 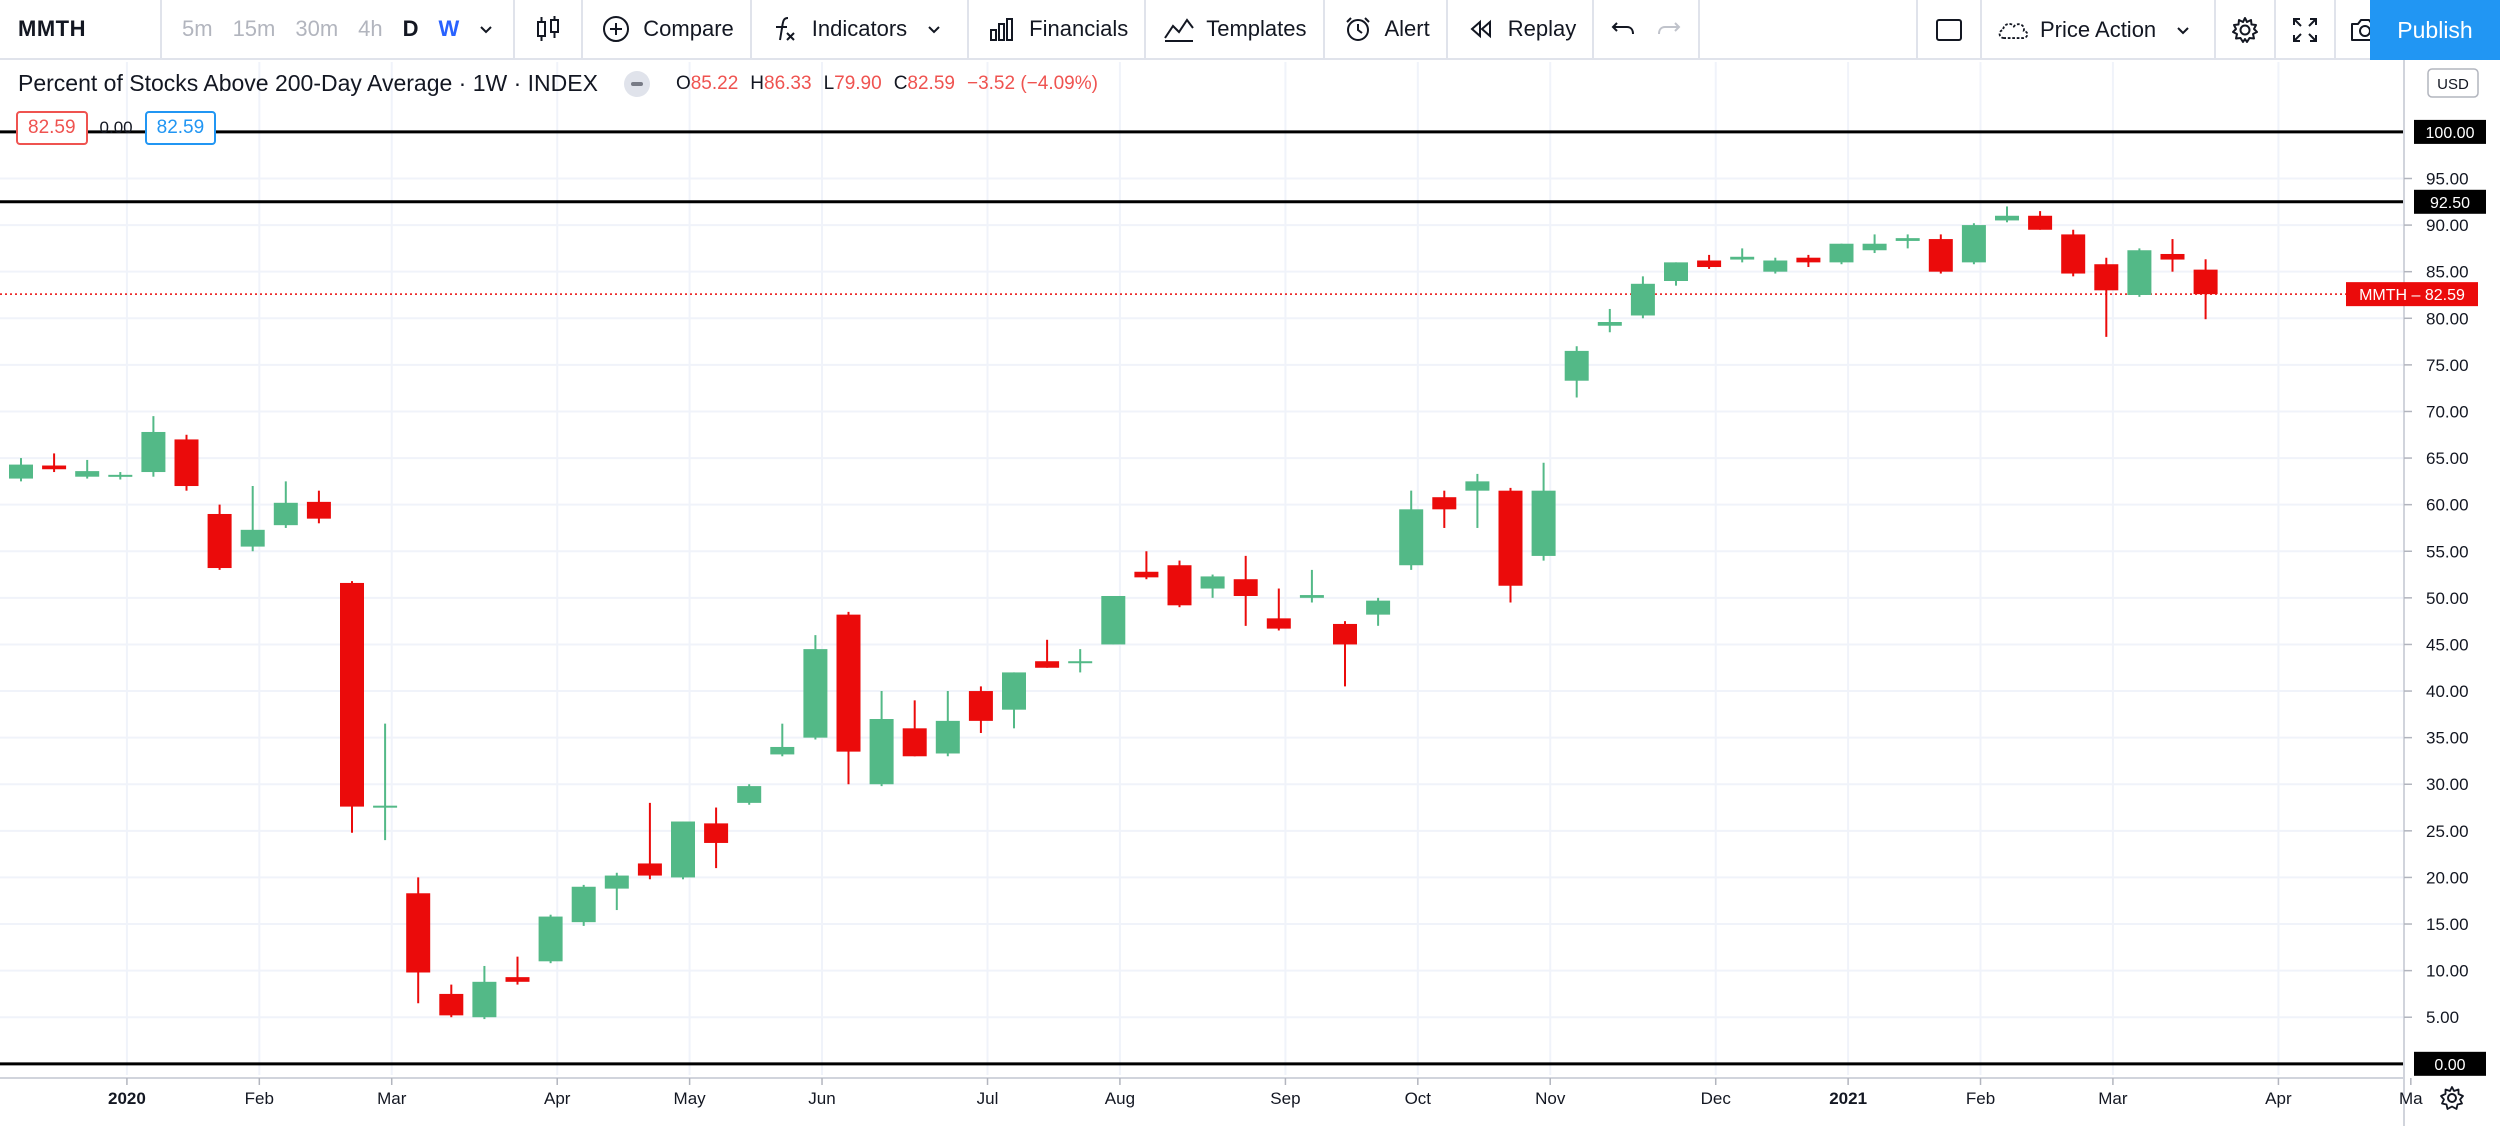 What do you see at coordinates (1520, 29) in the screenshot?
I see `replay-button: Replay` at bounding box center [1520, 29].